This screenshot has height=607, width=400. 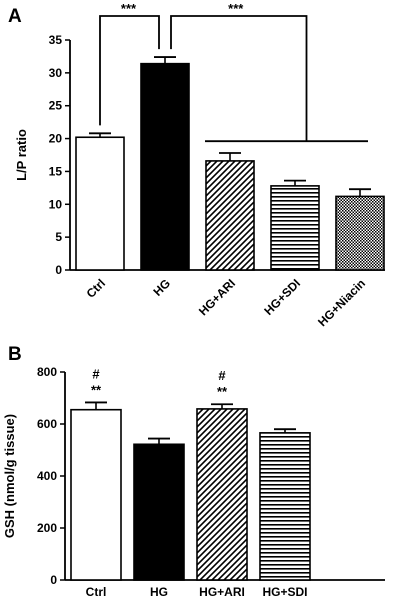 I want to click on panel-letter: A, so click(x=15, y=16).